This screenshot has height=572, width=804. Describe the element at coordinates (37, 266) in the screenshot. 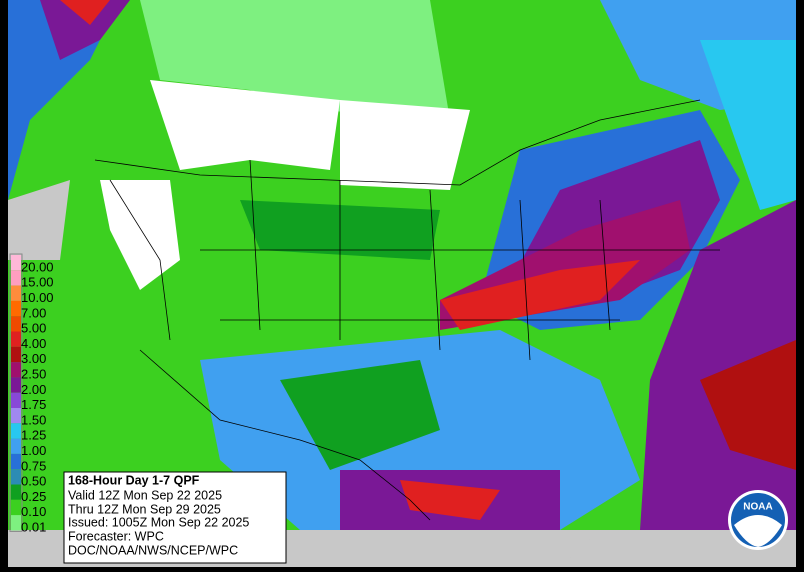

I see `legend-label: 20.00` at that location.